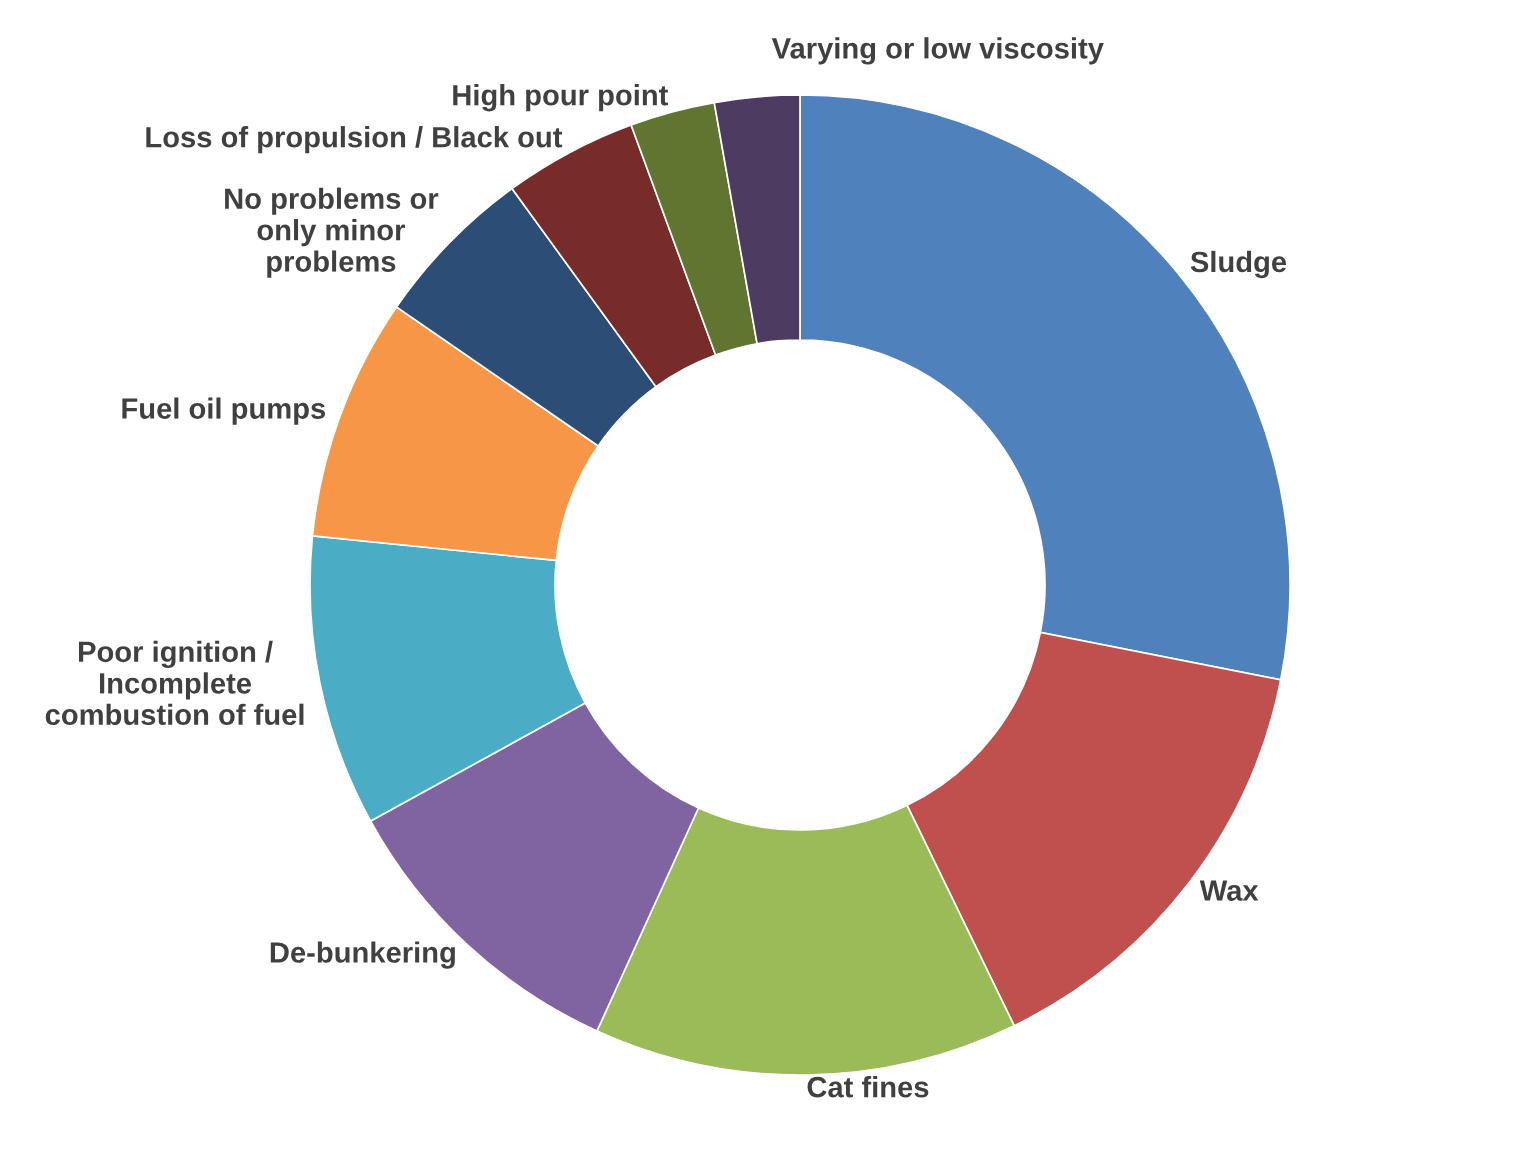  What do you see at coordinates (937, 51) in the screenshot?
I see `slice-label: Varying or low viscosity` at bounding box center [937, 51].